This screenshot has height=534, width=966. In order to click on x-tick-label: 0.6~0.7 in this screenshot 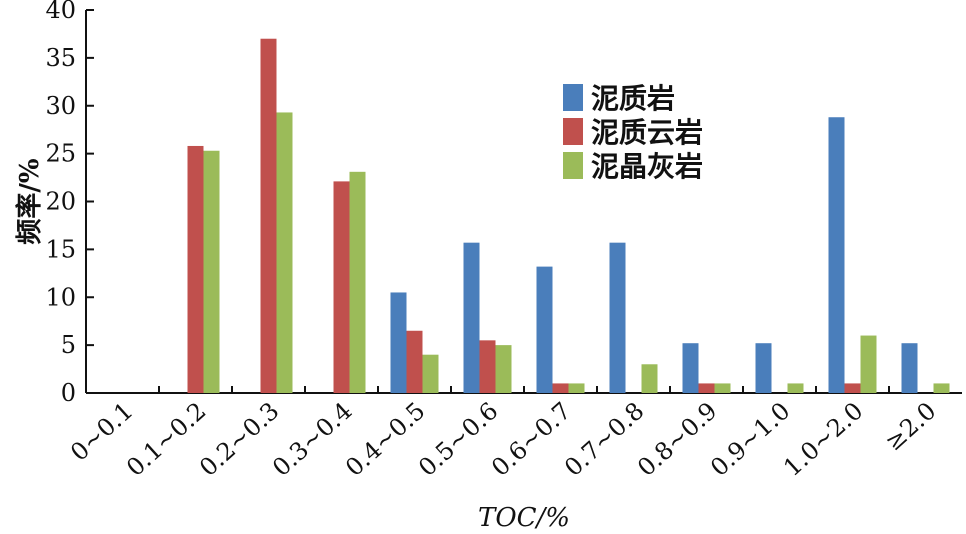, I will do `click(531, 439)`.